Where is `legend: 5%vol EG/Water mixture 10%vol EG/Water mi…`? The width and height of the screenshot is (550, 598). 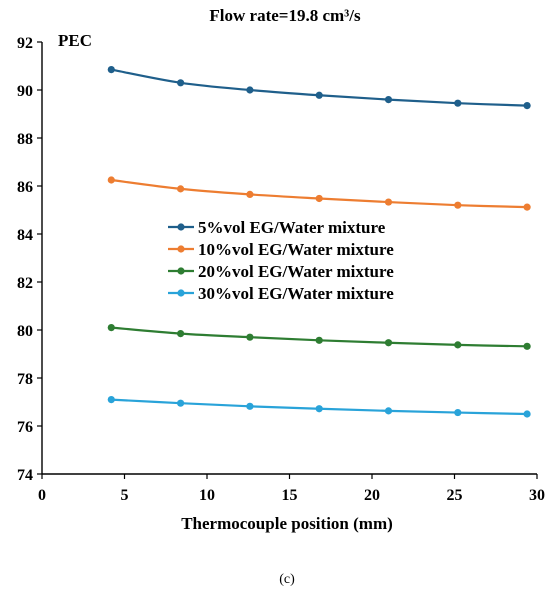
legend: 5%vol EG/Water mixture 10%vol EG/Water mi… is located at coordinates (281, 260).